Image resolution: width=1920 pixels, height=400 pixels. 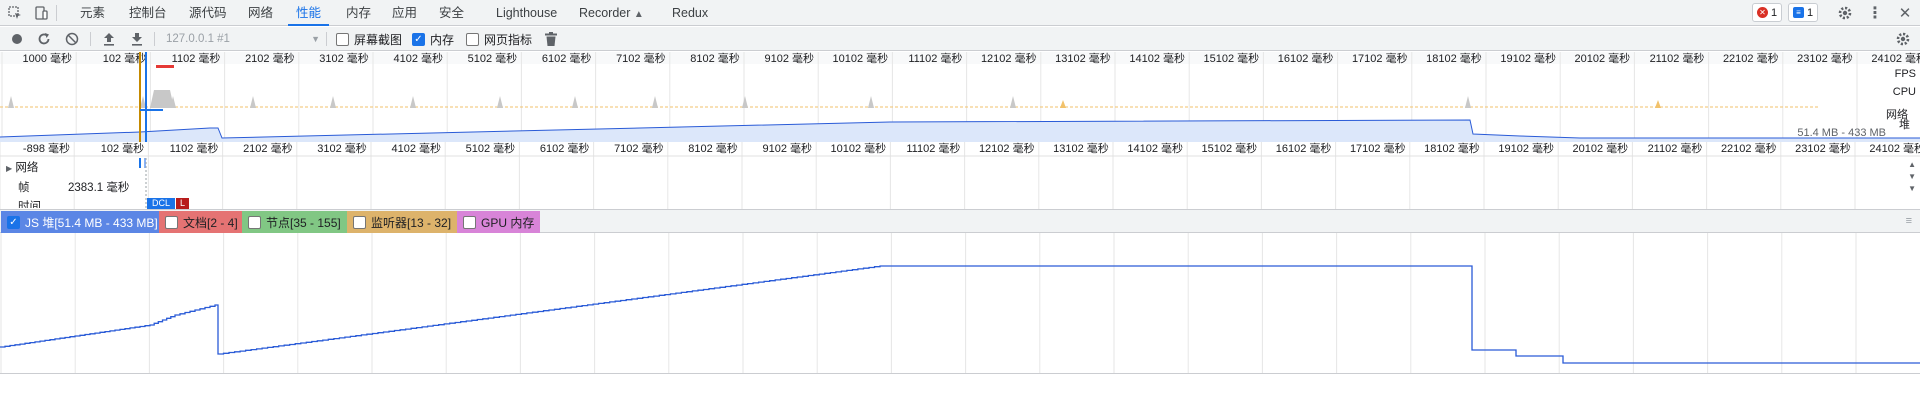 I want to click on counter-listeners: 监听器[13 - 32], so click(x=402, y=222).